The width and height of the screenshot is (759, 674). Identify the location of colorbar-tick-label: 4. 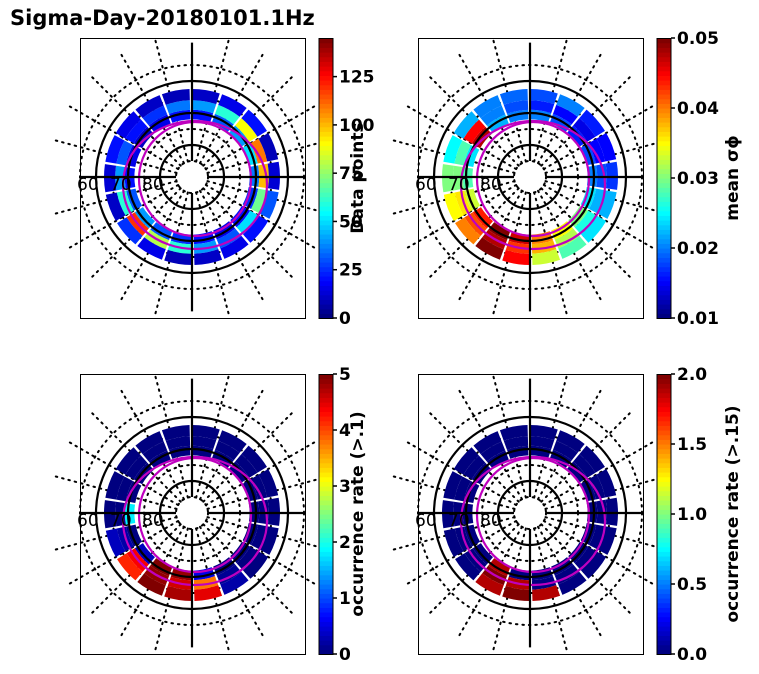
(345, 431).